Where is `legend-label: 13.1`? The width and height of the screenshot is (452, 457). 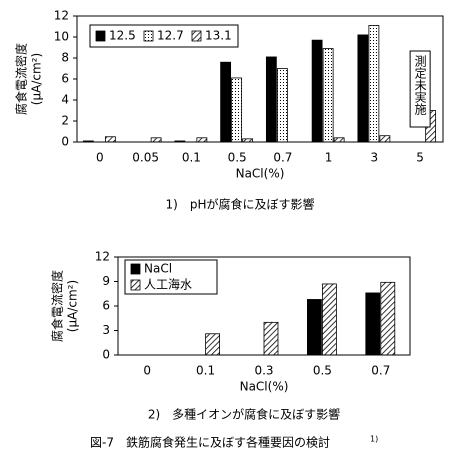
legend-label: 13.1 is located at coordinates (218, 36).